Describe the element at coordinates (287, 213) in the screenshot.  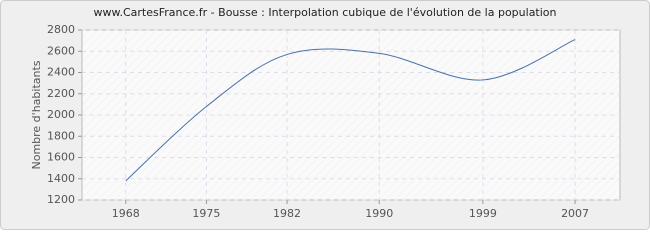
I see `x-tick-label: 1982` at that location.